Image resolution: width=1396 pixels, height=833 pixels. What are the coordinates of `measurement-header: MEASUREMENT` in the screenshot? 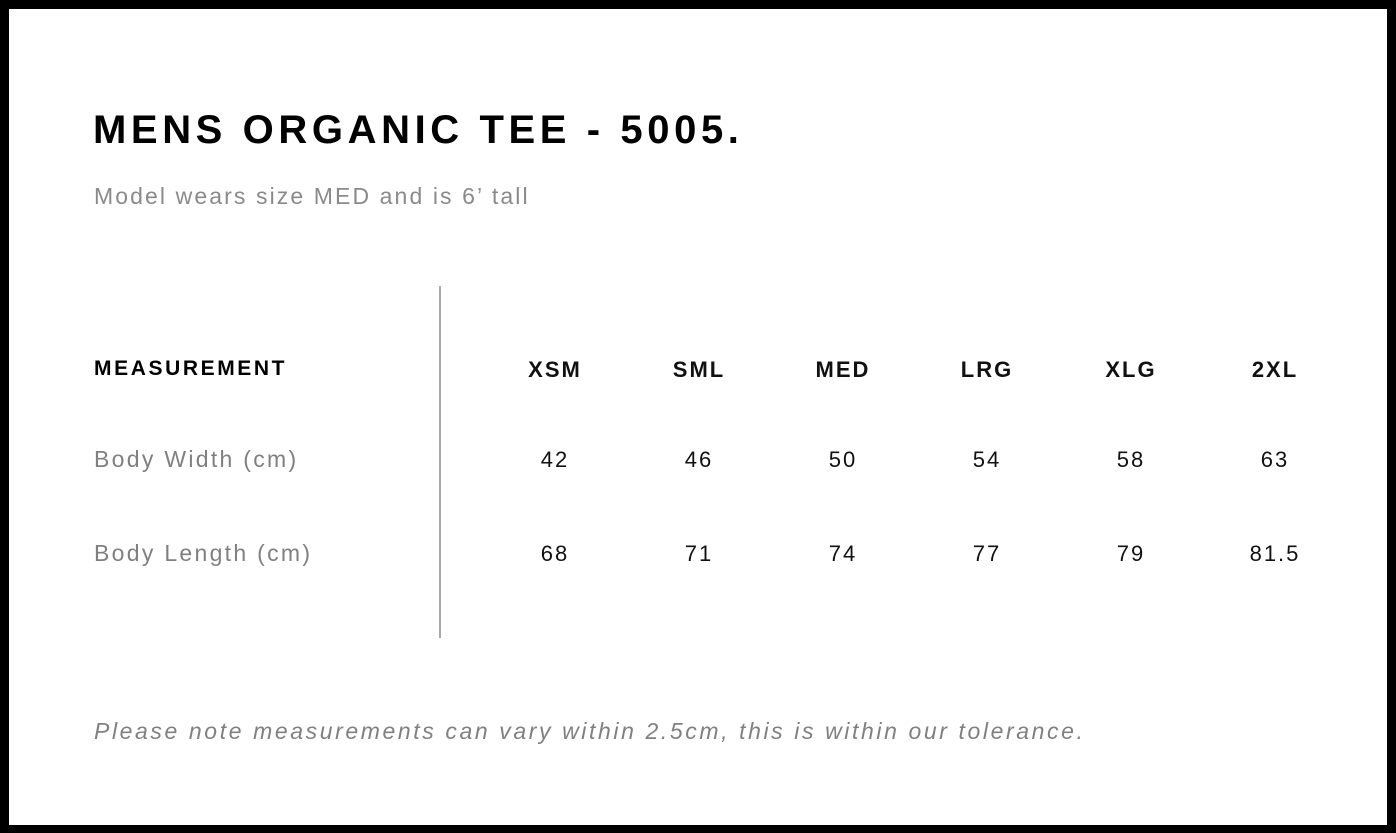 It's located at (191, 368).